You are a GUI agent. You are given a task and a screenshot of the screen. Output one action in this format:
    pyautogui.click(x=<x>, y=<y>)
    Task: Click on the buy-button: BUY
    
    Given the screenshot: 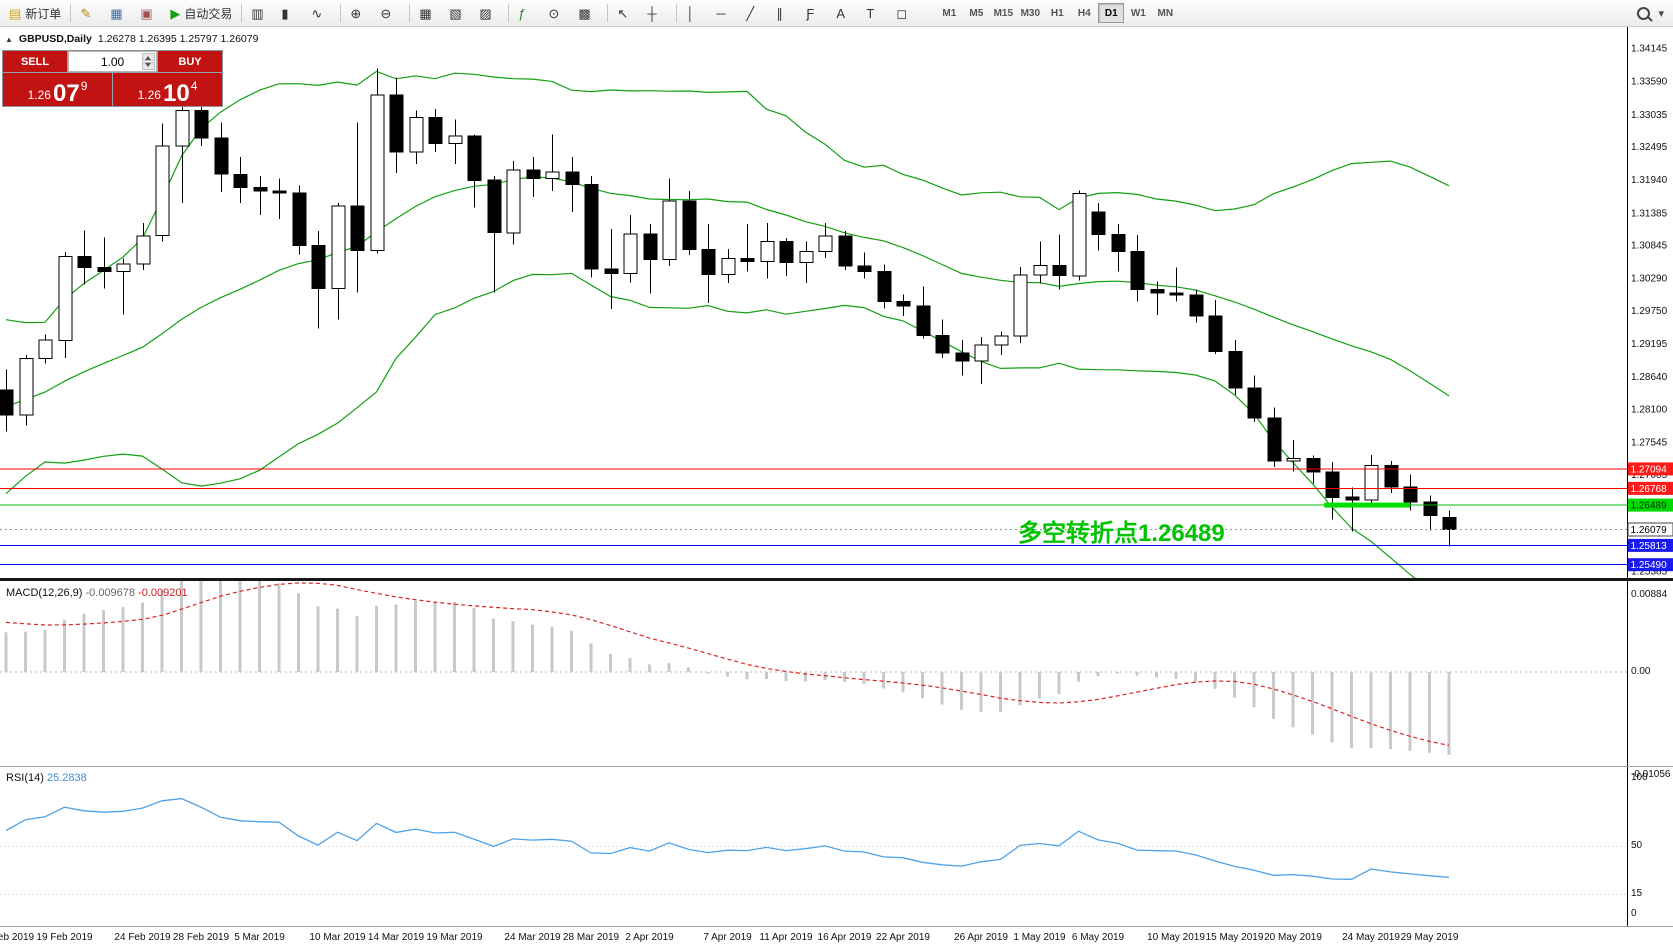 What is the action you would take?
    pyautogui.click(x=190, y=61)
    